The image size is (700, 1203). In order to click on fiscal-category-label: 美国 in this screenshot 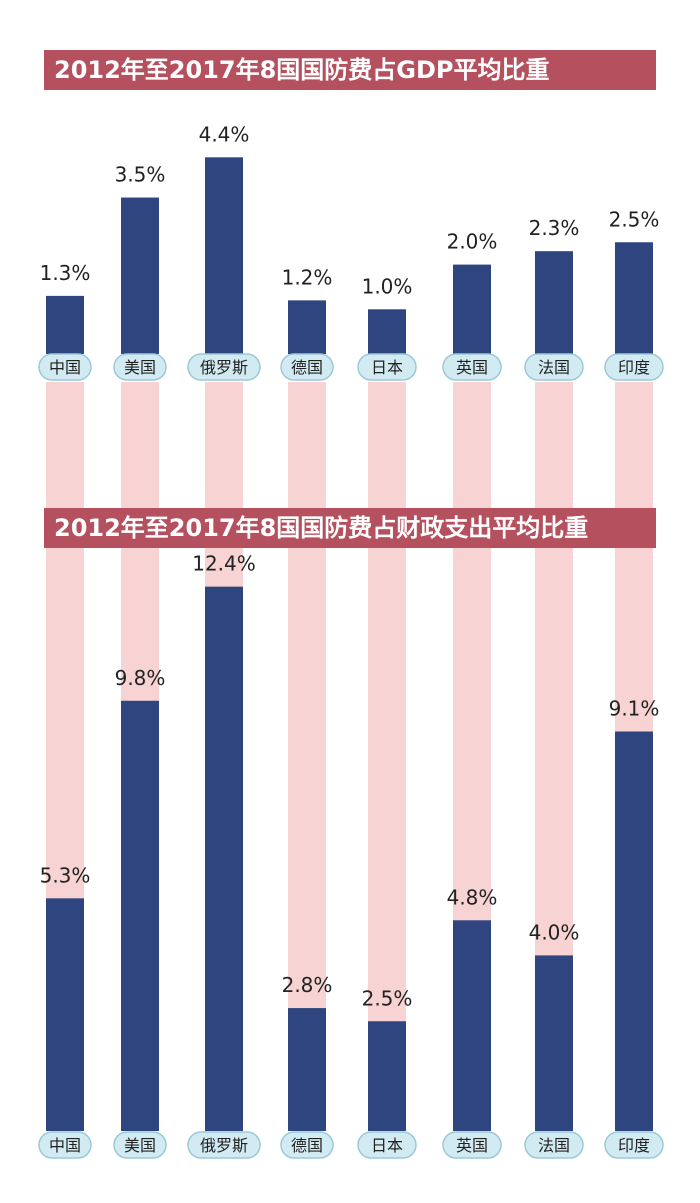, I will do `click(140, 1145)`.